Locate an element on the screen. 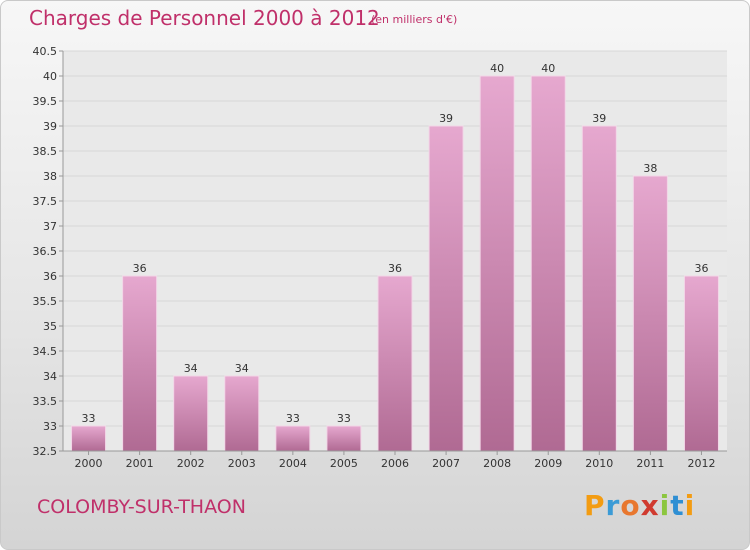  y-tick-label: 34.5 is located at coordinates (45, 351).